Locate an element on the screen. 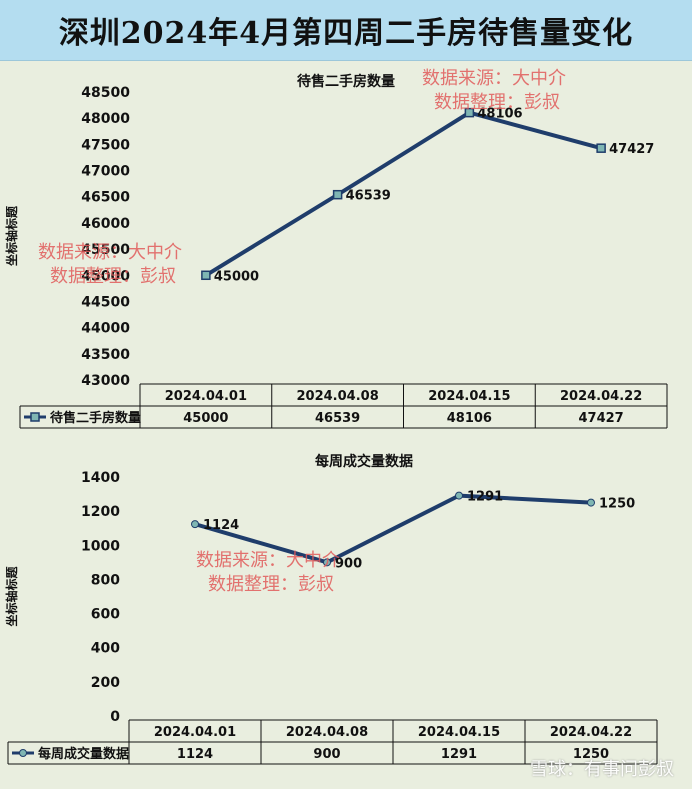  y-tick-label: 44000 is located at coordinates (105, 329).